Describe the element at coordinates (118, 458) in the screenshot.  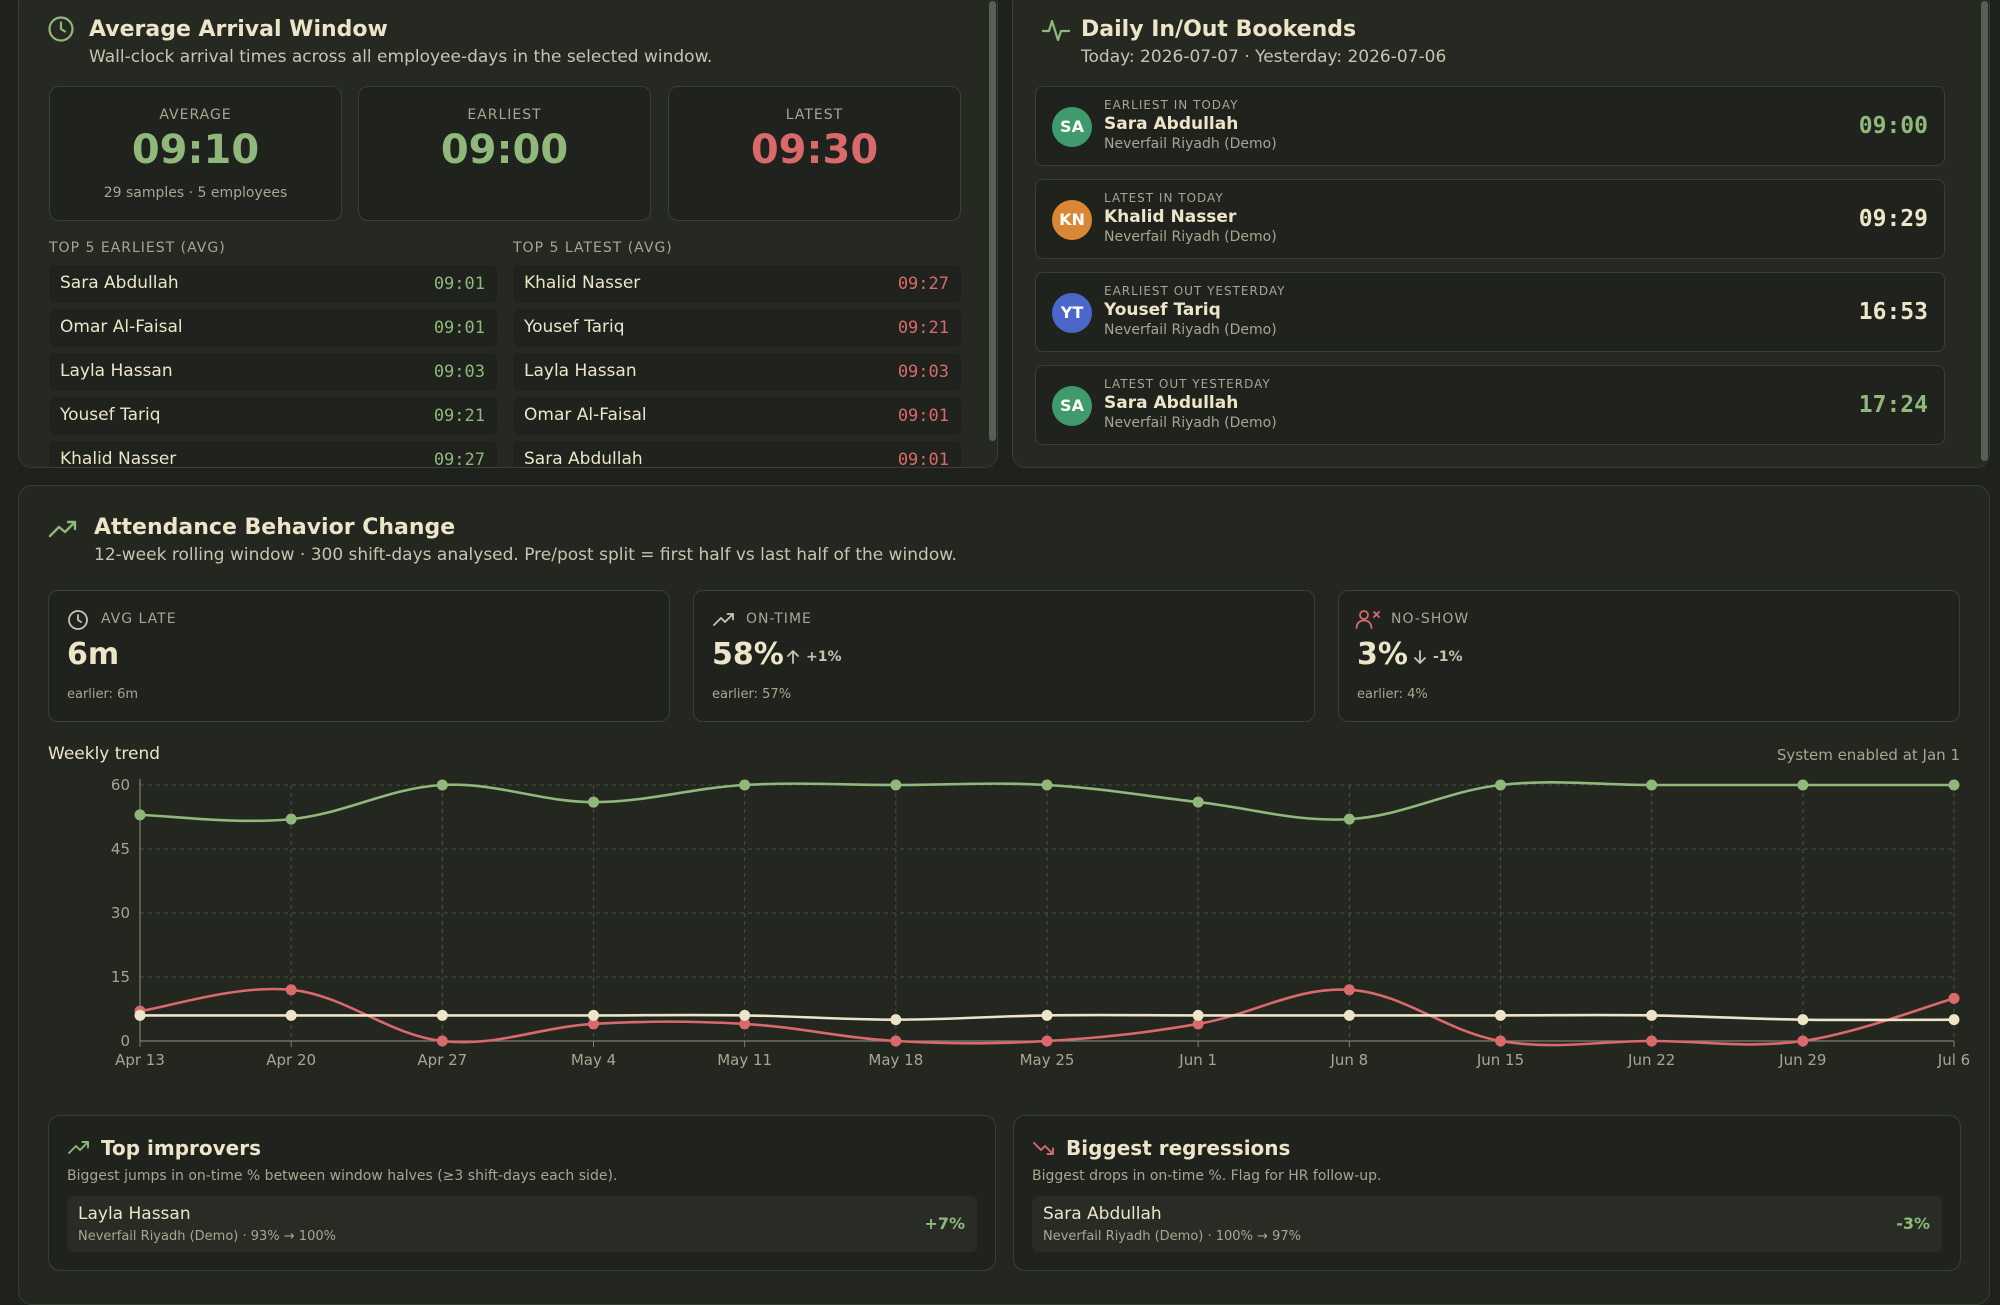
I see `list-item-name: Khalid Nasser` at that location.